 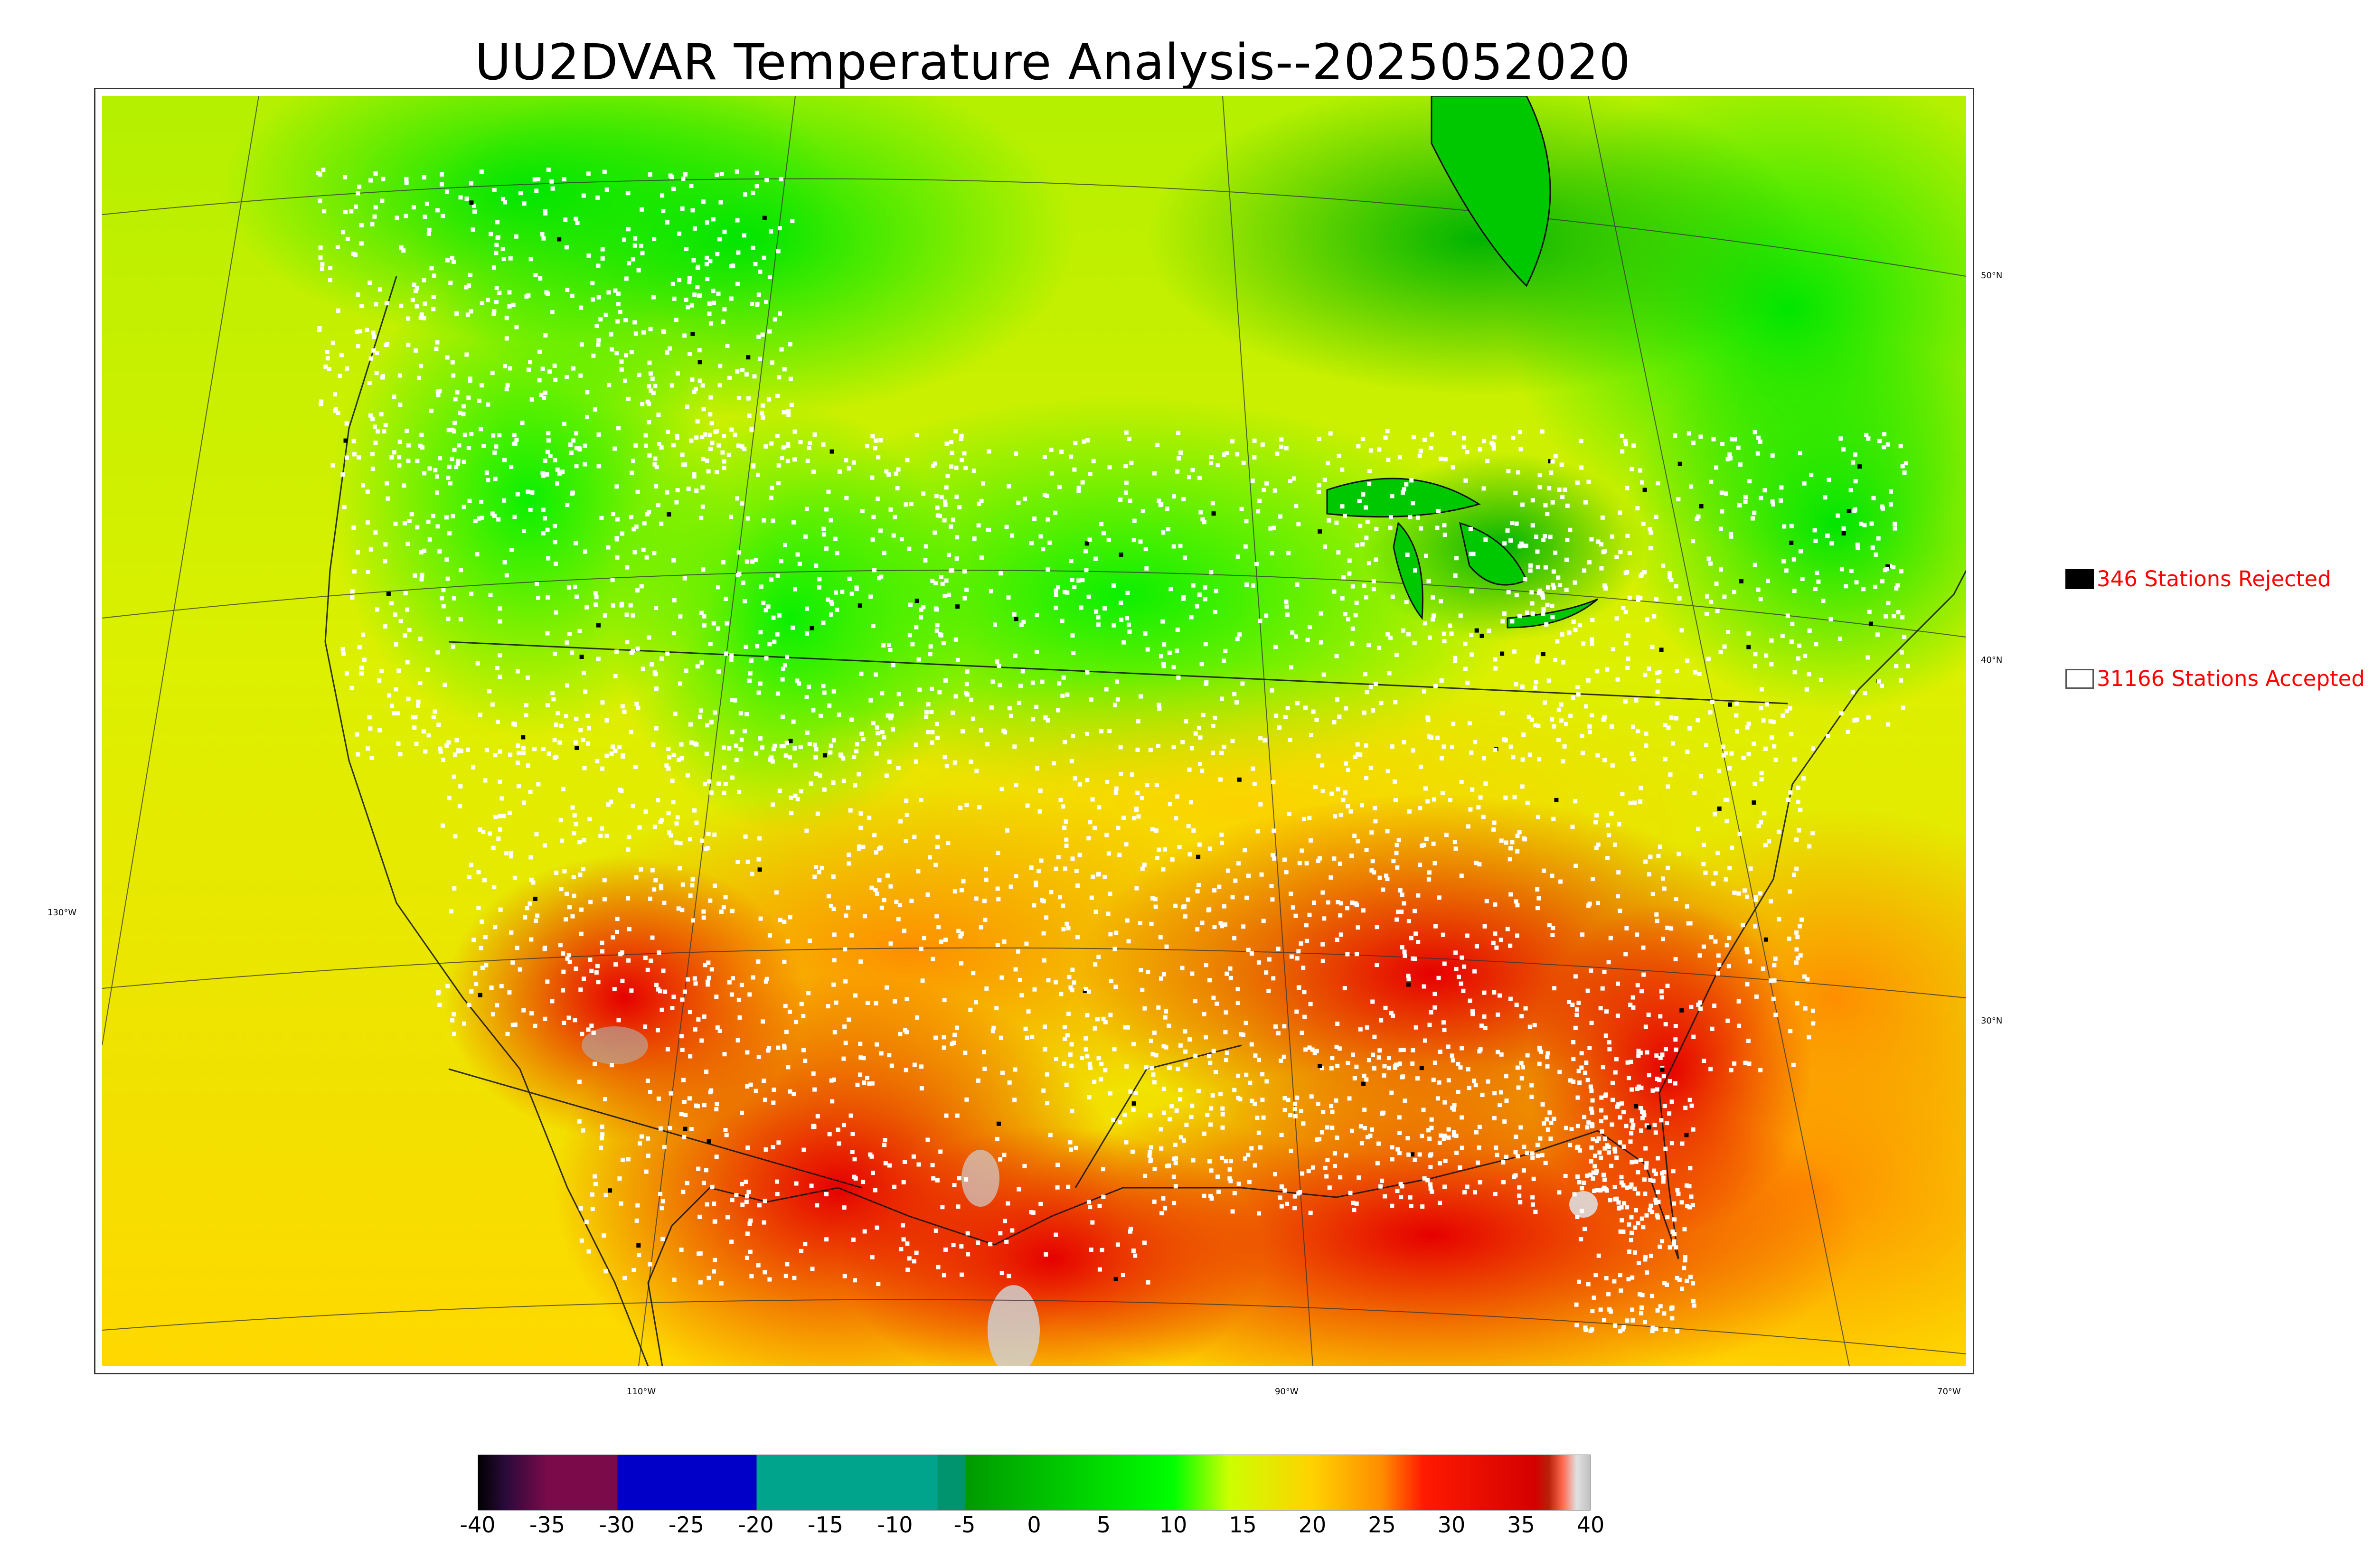 I want to click on legend-accepted: 31166 Stations Accepted, so click(x=2215, y=678).